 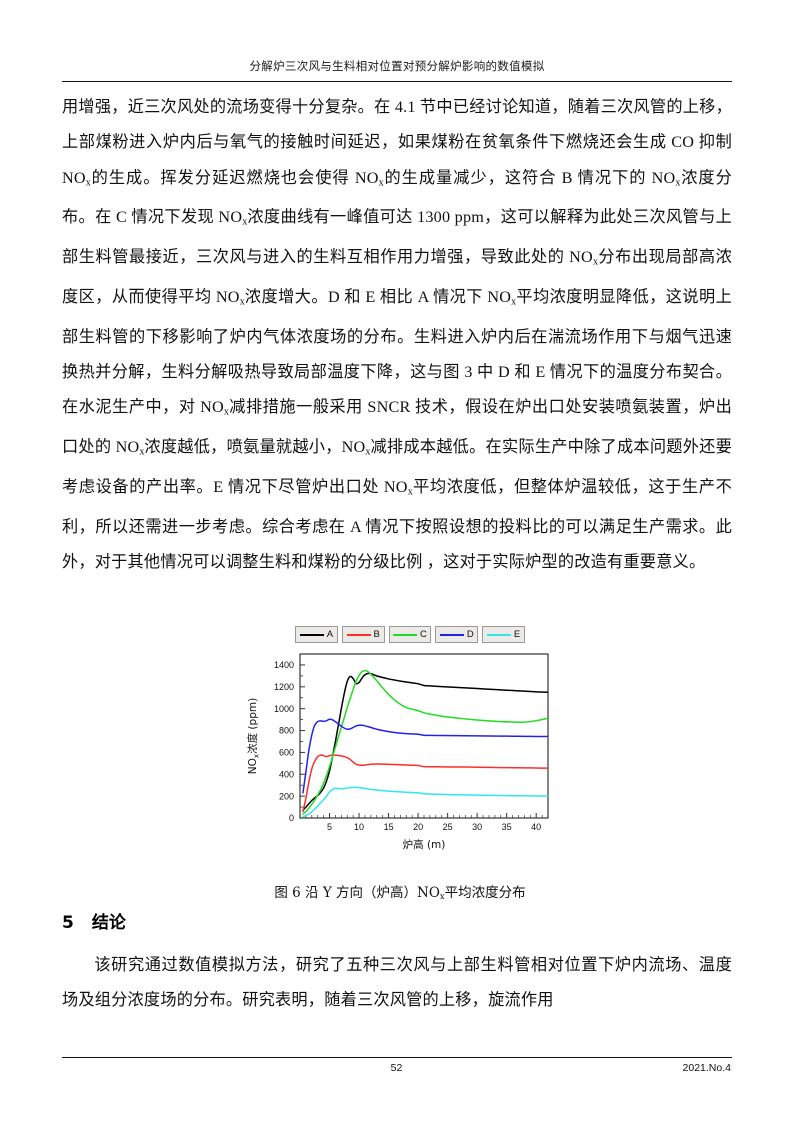 What do you see at coordinates (536, 827) in the screenshot?
I see `svg-text: 40` at bounding box center [536, 827].